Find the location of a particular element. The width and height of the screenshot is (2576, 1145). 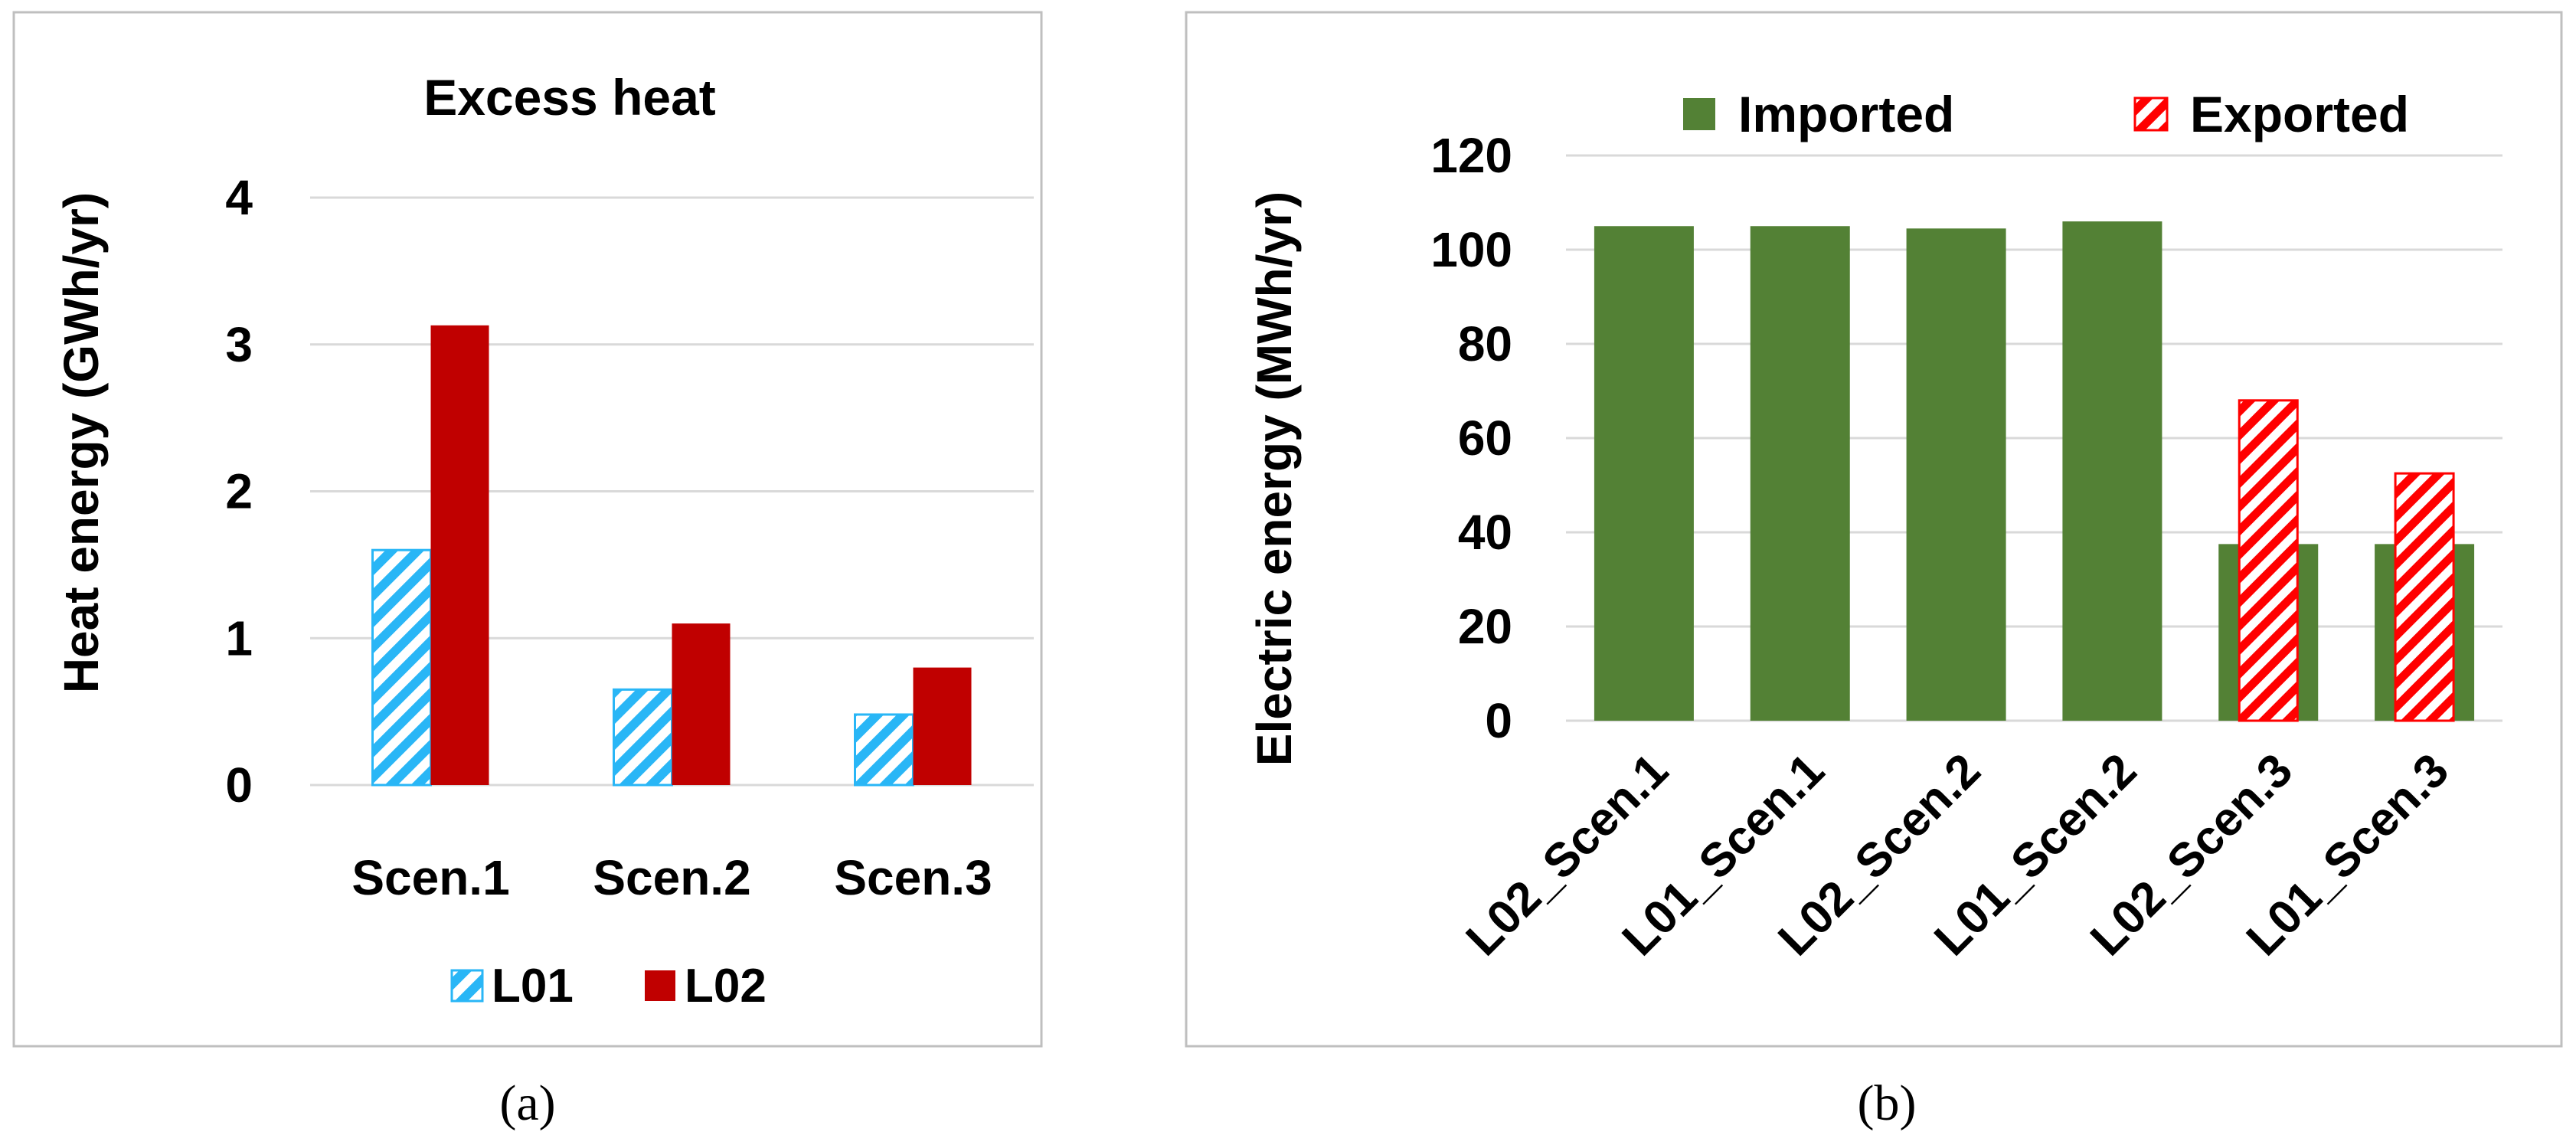

legend-label-imported: Imported is located at coordinates (1846, 114).